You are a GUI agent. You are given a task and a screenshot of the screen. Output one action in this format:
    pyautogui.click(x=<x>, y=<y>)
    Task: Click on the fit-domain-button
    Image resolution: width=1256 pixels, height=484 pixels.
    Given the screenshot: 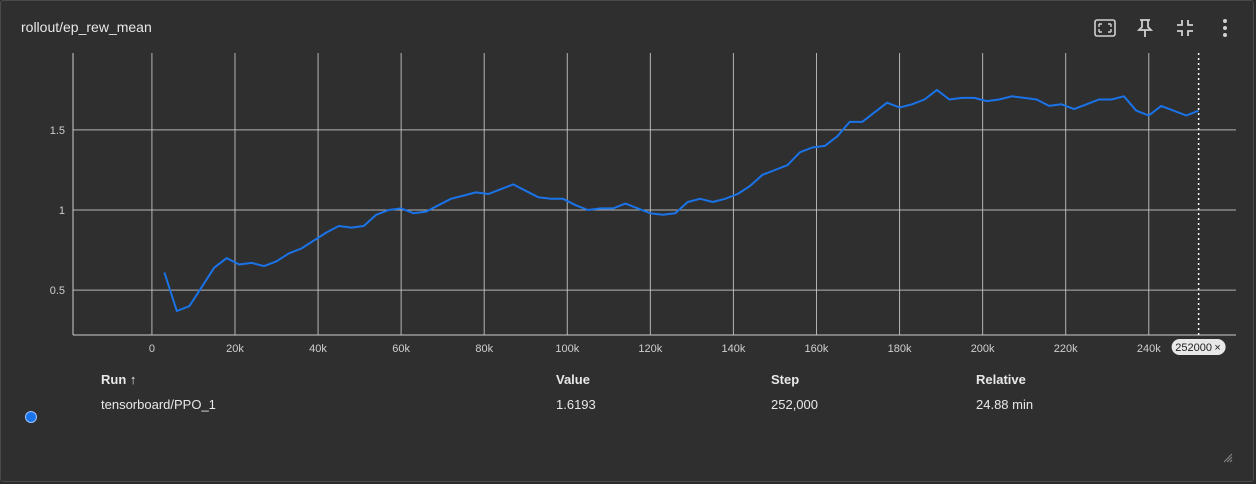 What is the action you would take?
    pyautogui.click(x=1105, y=28)
    